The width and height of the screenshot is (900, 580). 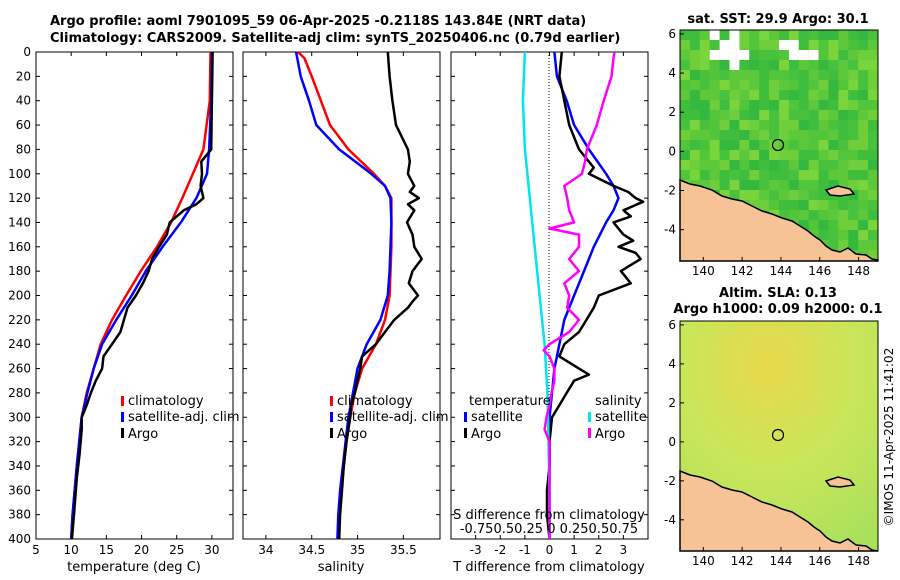 I want to click on lon-tick-label: 140, so click(x=703, y=561).